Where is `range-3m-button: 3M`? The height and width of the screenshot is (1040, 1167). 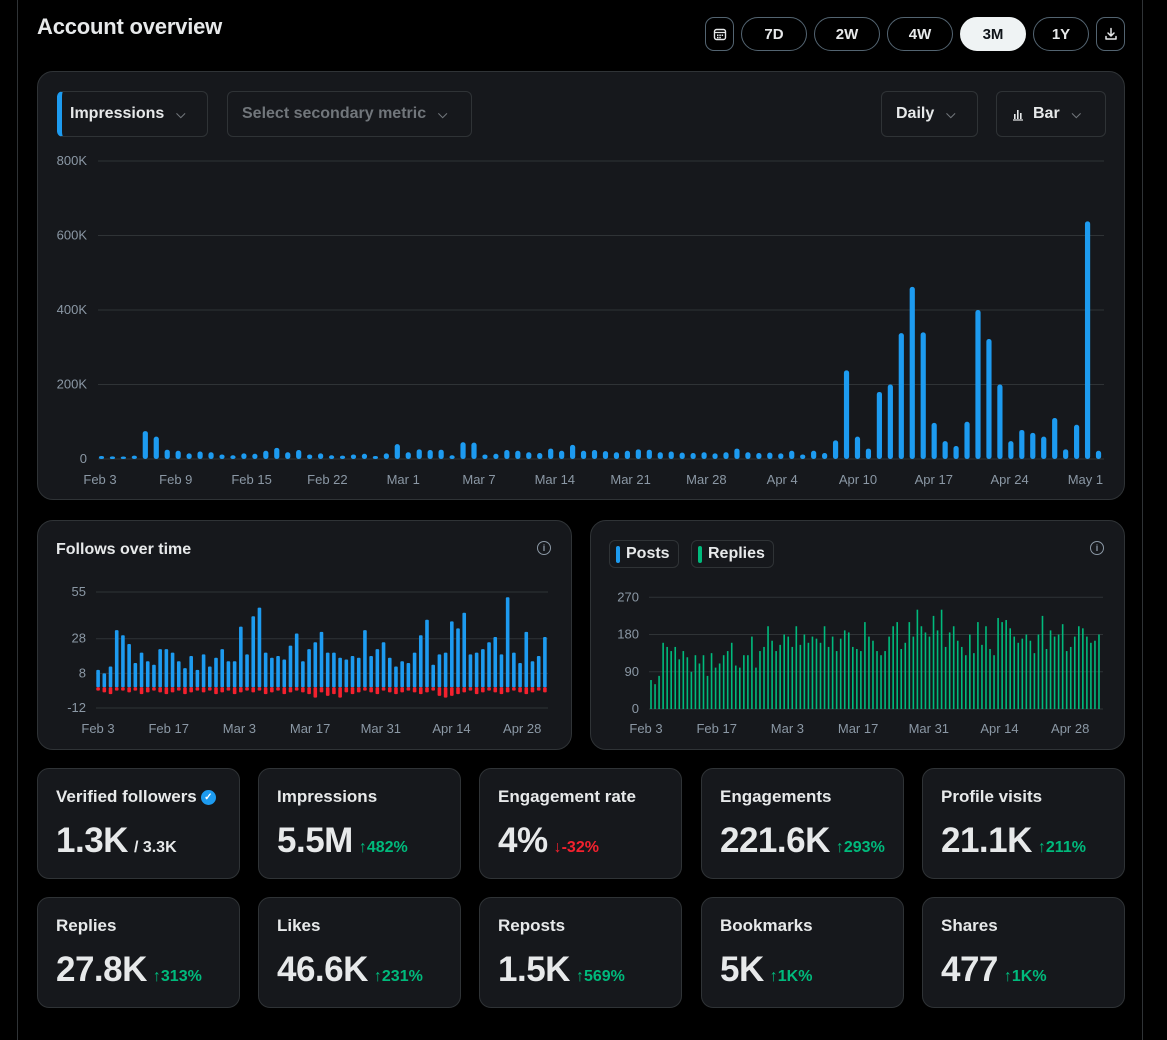 range-3m-button: 3M is located at coordinates (993, 34).